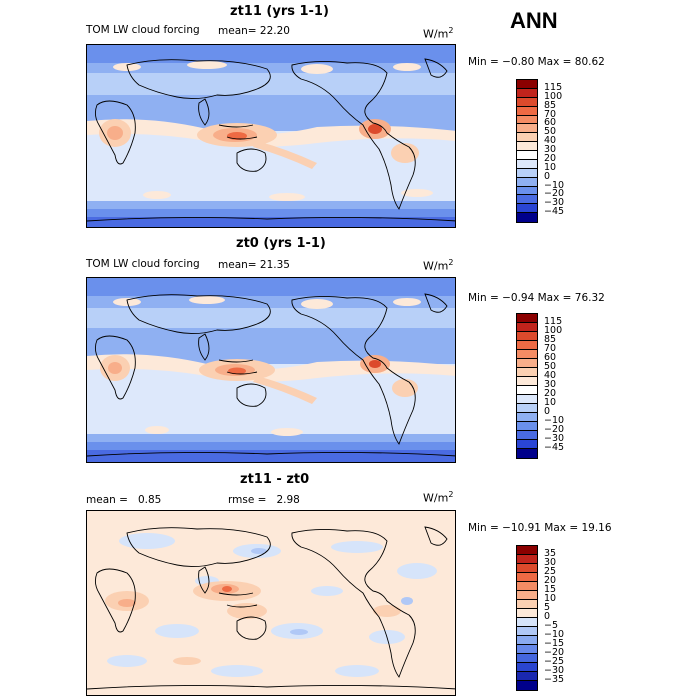 The width and height of the screenshot is (700, 700). Describe the element at coordinates (550, 589) in the screenshot. I see `colorbar-tick-label: 15` at that location.